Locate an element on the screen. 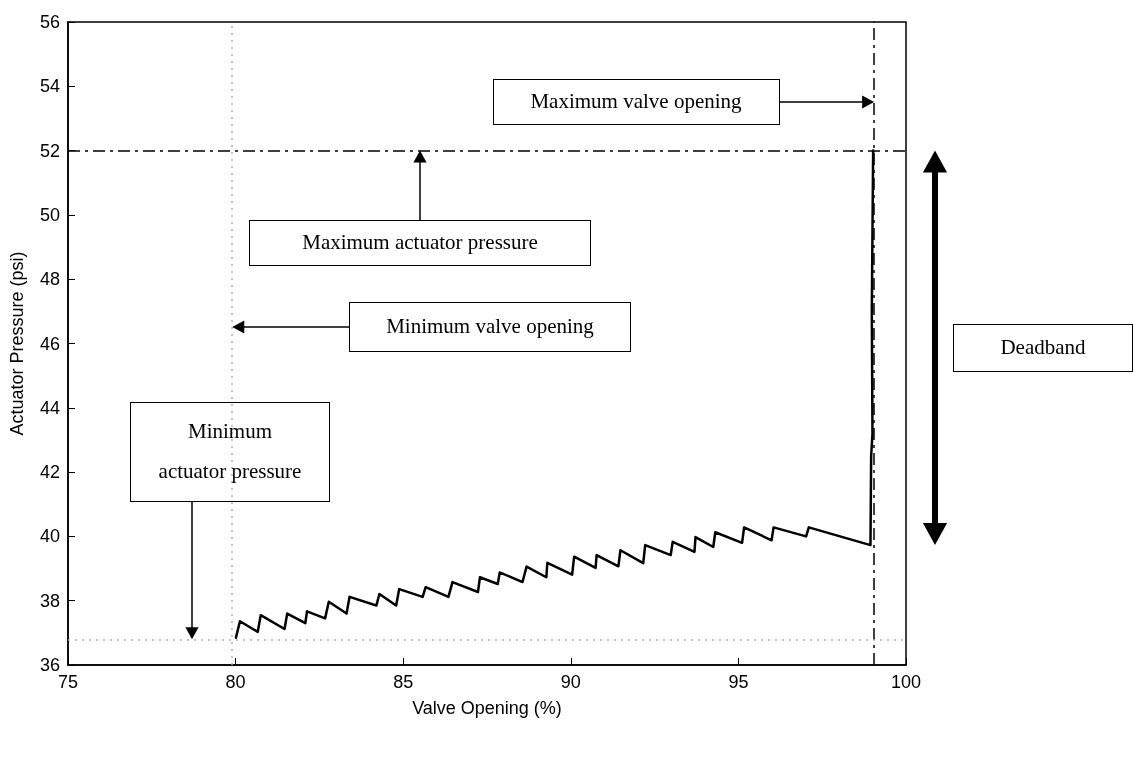 The width and height of the screenshot is (1147, 758). x-tick-label: 75 is located at coordinates (68, 682).